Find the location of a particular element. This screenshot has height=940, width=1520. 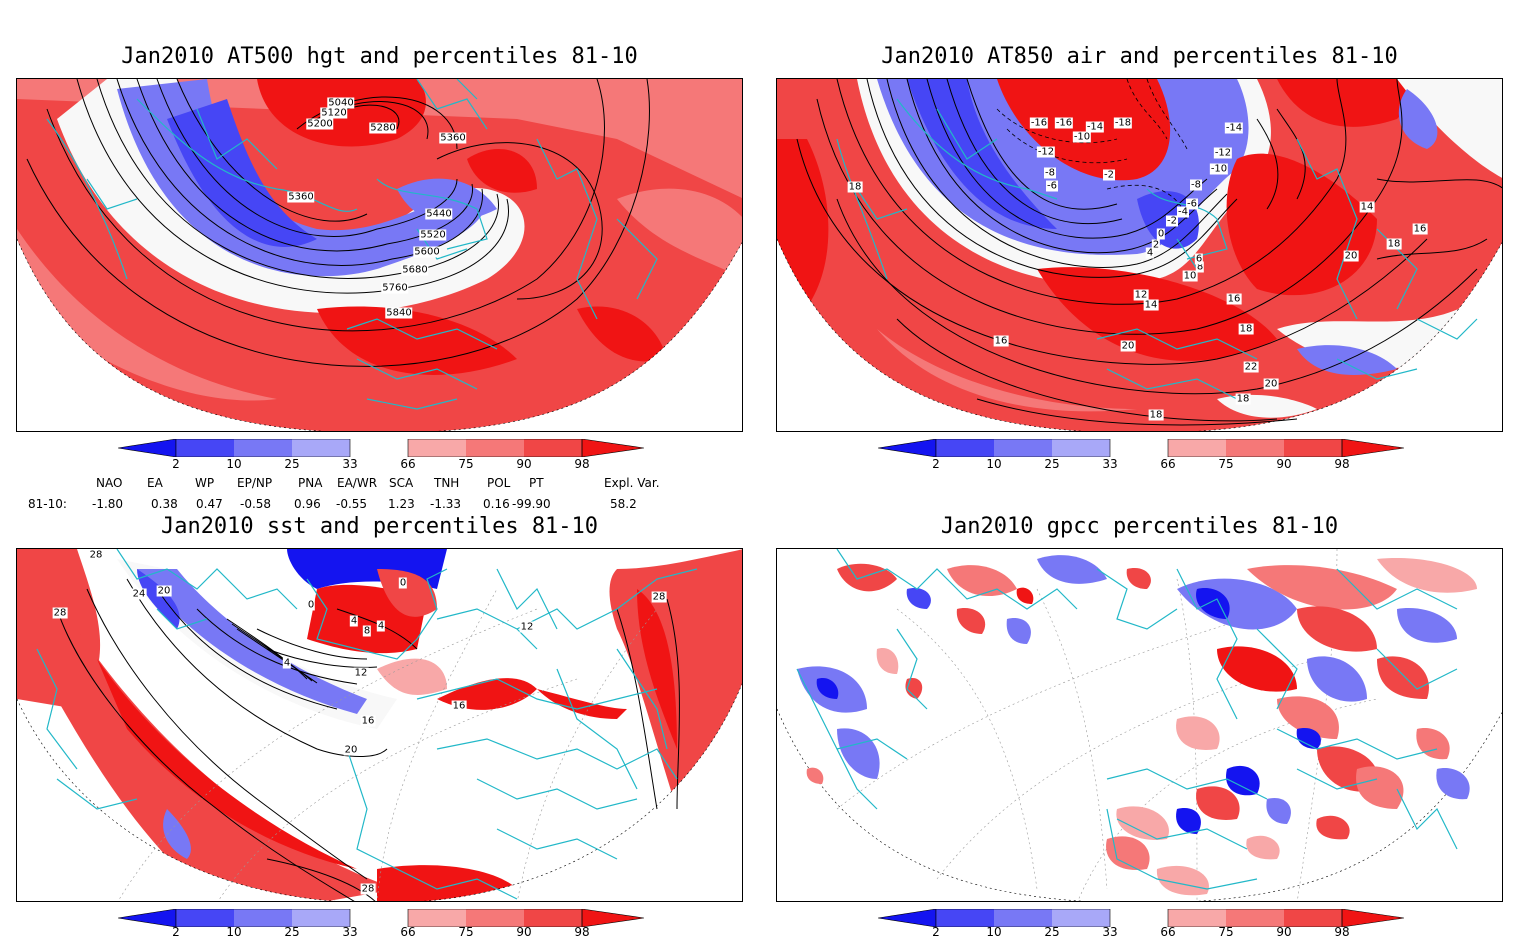

colorbar-gpcc: 2 10 25 33 66 75 90 98 is located at coordinates (1141, 924).